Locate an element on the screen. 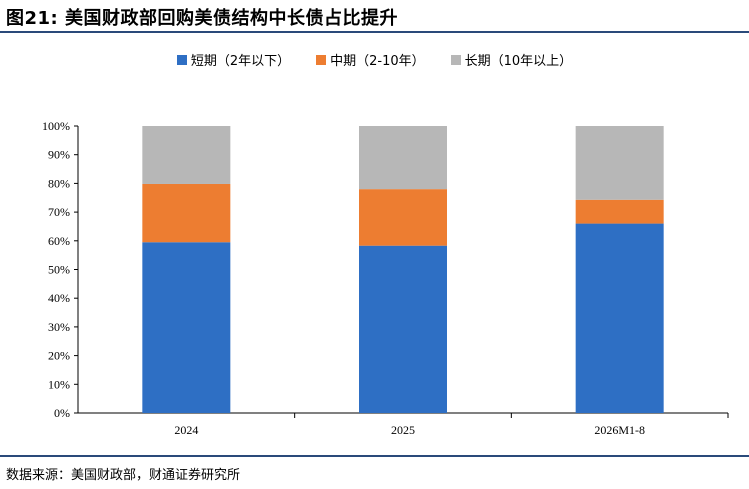 This screenshot has height=489, width=749. y-tick-label: 50% is located at coordinates (59, 270).